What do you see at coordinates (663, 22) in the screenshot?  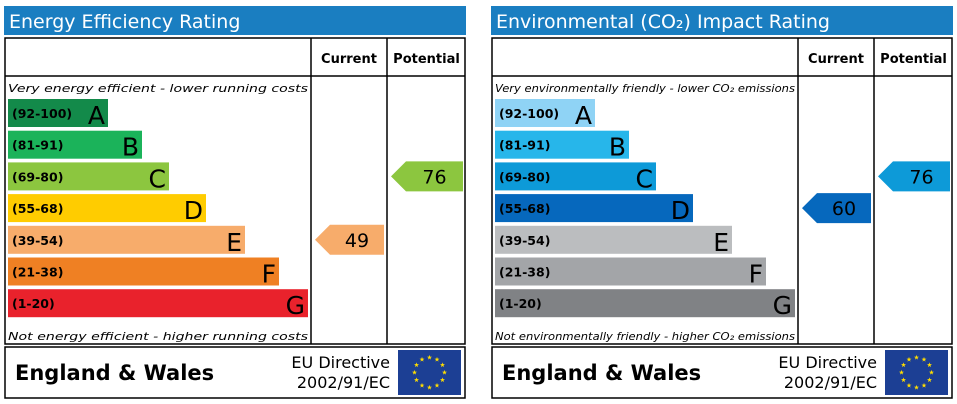 I see `chart-title: Environmental (CO₂) Impact Rating` at bounding box center [663, 22].